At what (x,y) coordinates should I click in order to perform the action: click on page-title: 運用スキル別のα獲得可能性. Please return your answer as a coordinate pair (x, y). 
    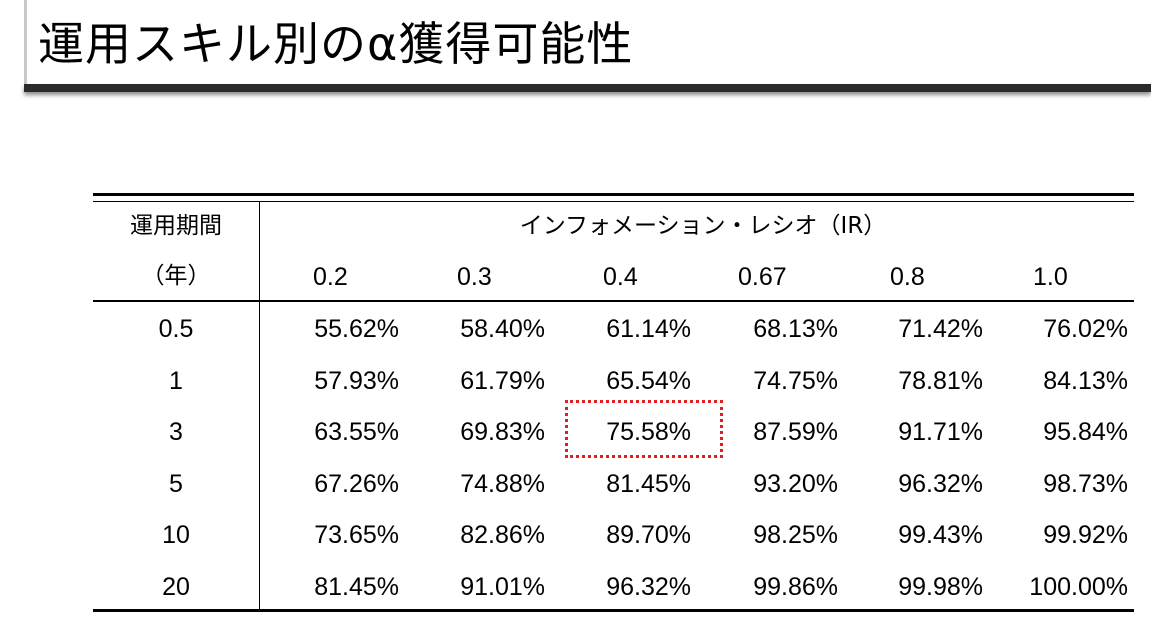
    Looking at the image, I should click on (336, 44).